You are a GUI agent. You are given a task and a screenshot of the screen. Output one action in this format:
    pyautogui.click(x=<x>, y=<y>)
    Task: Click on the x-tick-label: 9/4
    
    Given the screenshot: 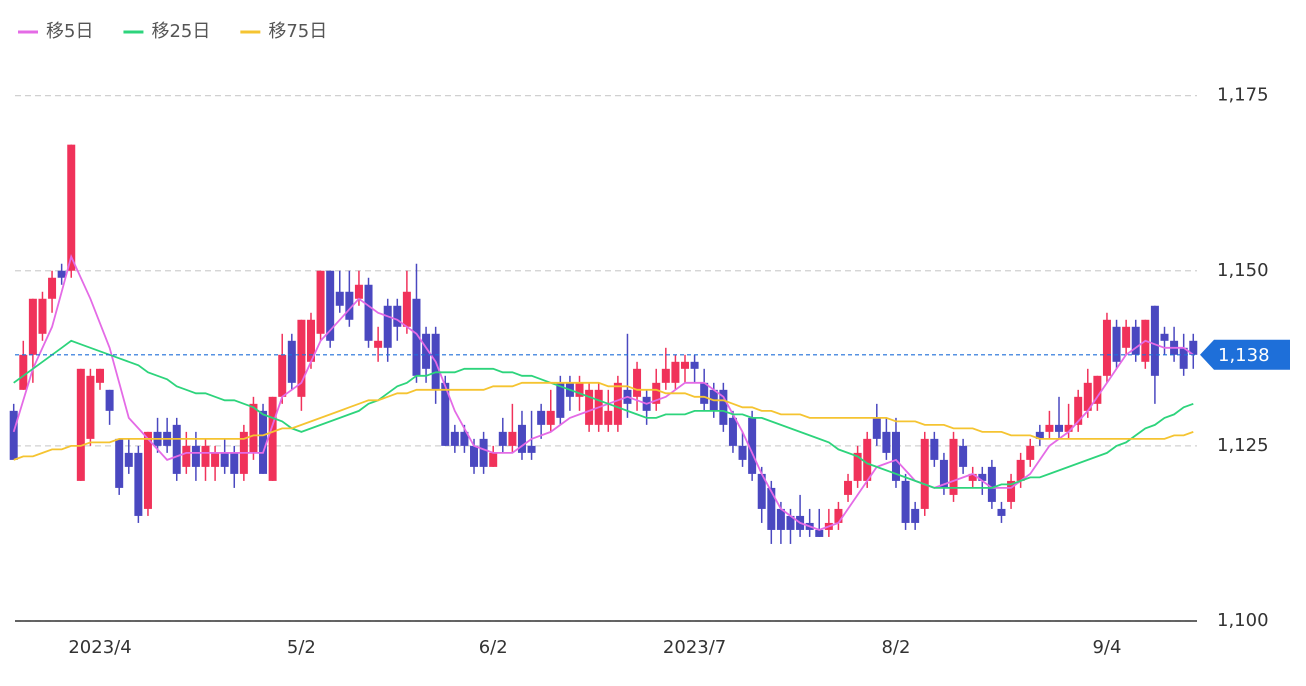 What is the action you would take?
    pyautogui.click(x=1106, y=647)
    